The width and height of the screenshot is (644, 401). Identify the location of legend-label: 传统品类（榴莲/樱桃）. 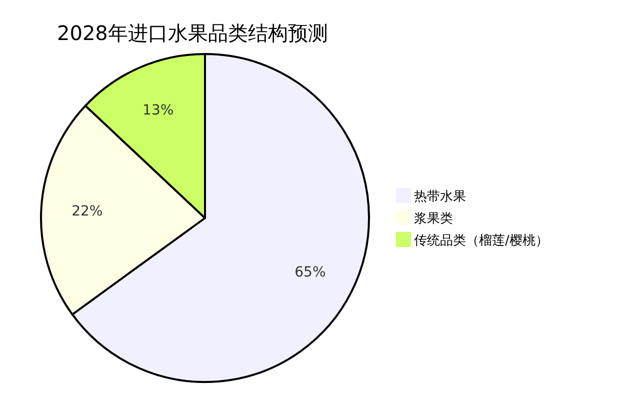
(481, 241).